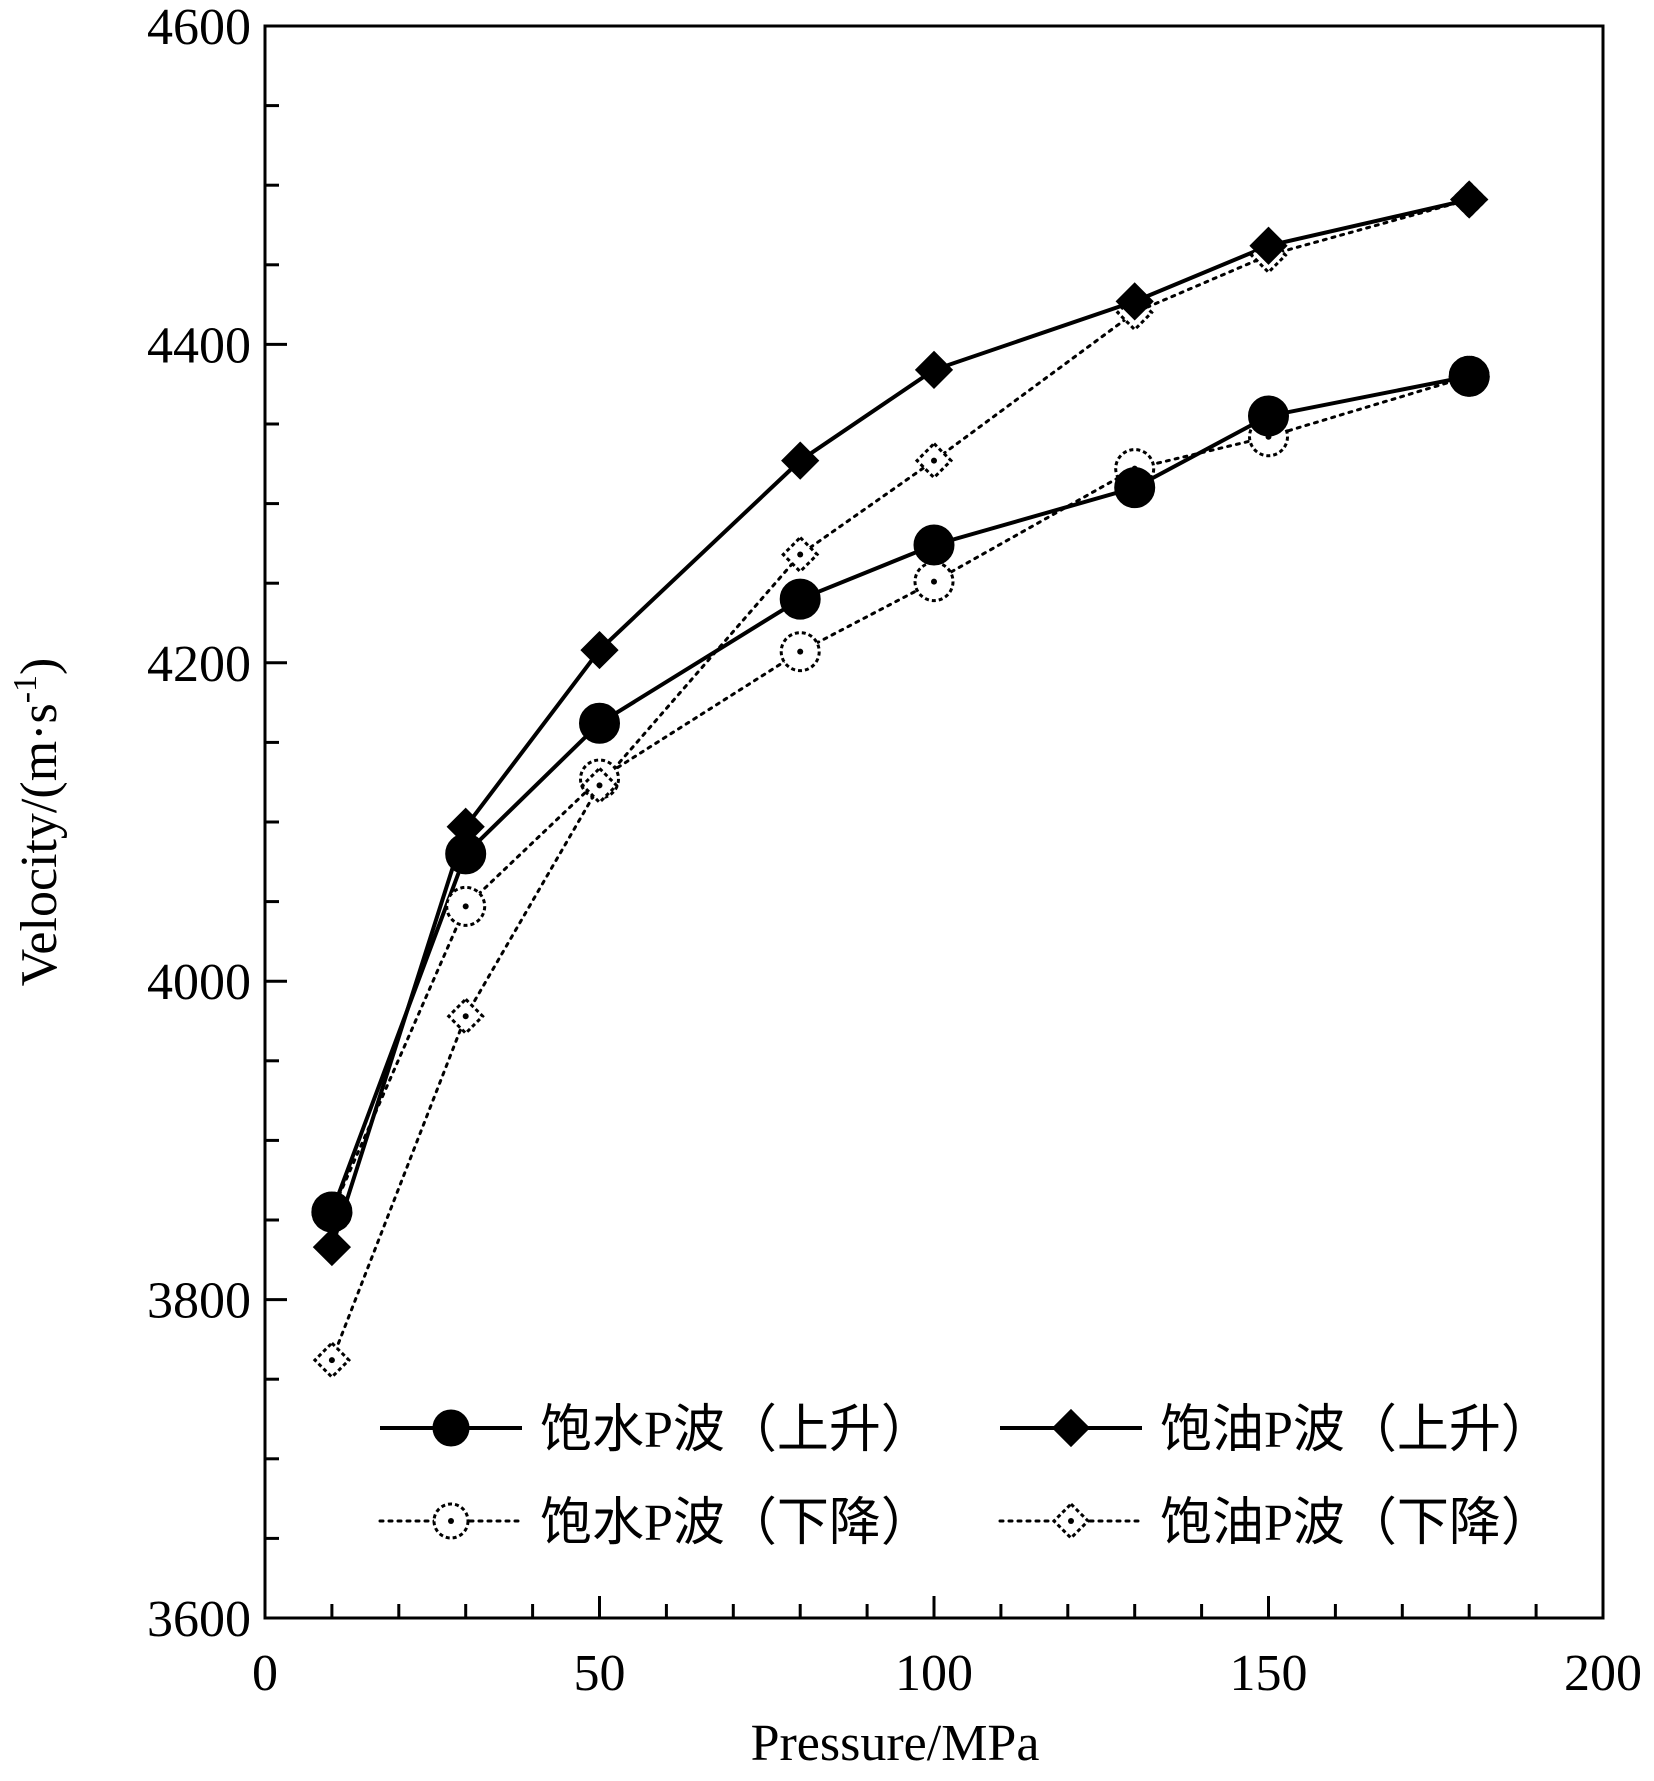 This screenshot has width=1654, height=1781. What do you see at coordinates (965, 1477) in the screenshot?
I see `legend: 饱水P波（上升） 饱油P波（上升） 饱水P波（下降） 饱油P波（下降）` at bounding box center [965, 1477].